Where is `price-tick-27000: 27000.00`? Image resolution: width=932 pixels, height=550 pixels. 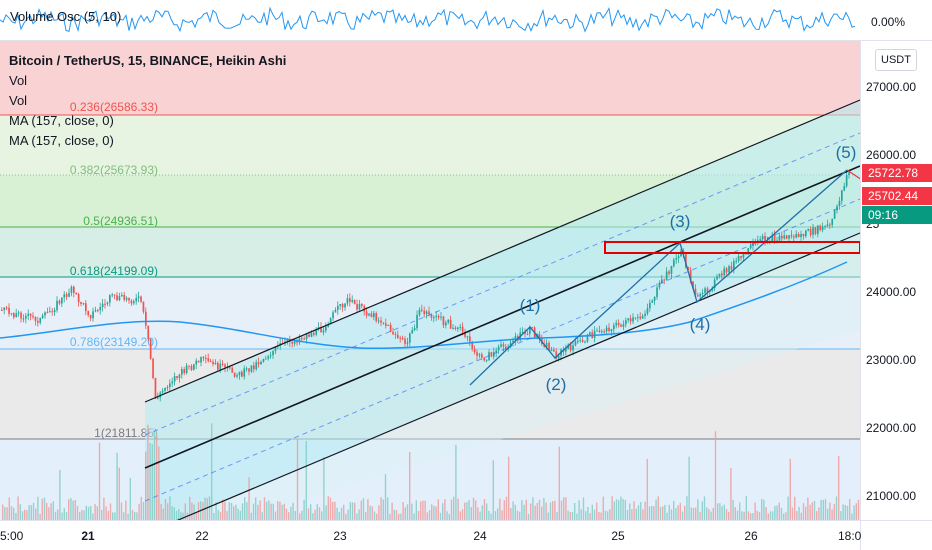
price-tick-27000: 27000.00 is located at coordinates (891, 87).